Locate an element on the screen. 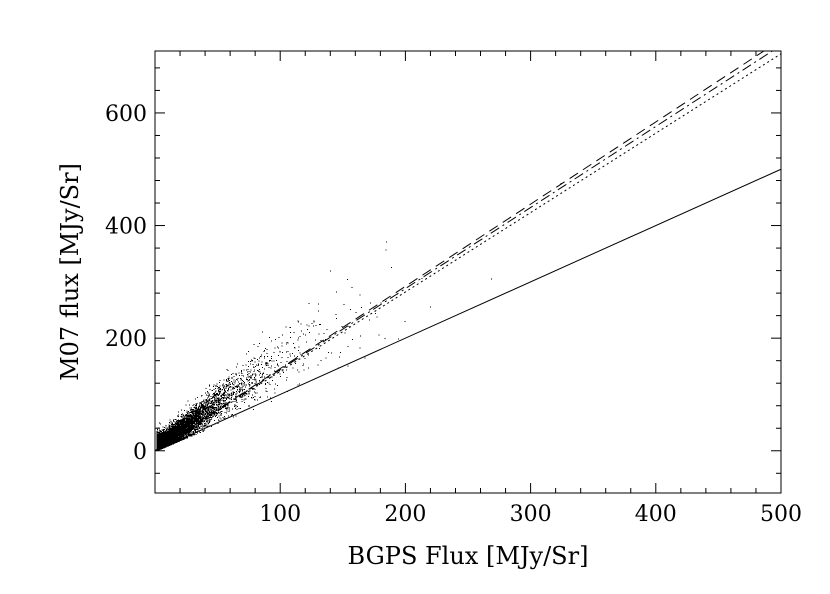  x-tick-label: 300 is located at coordinates (531, 514).